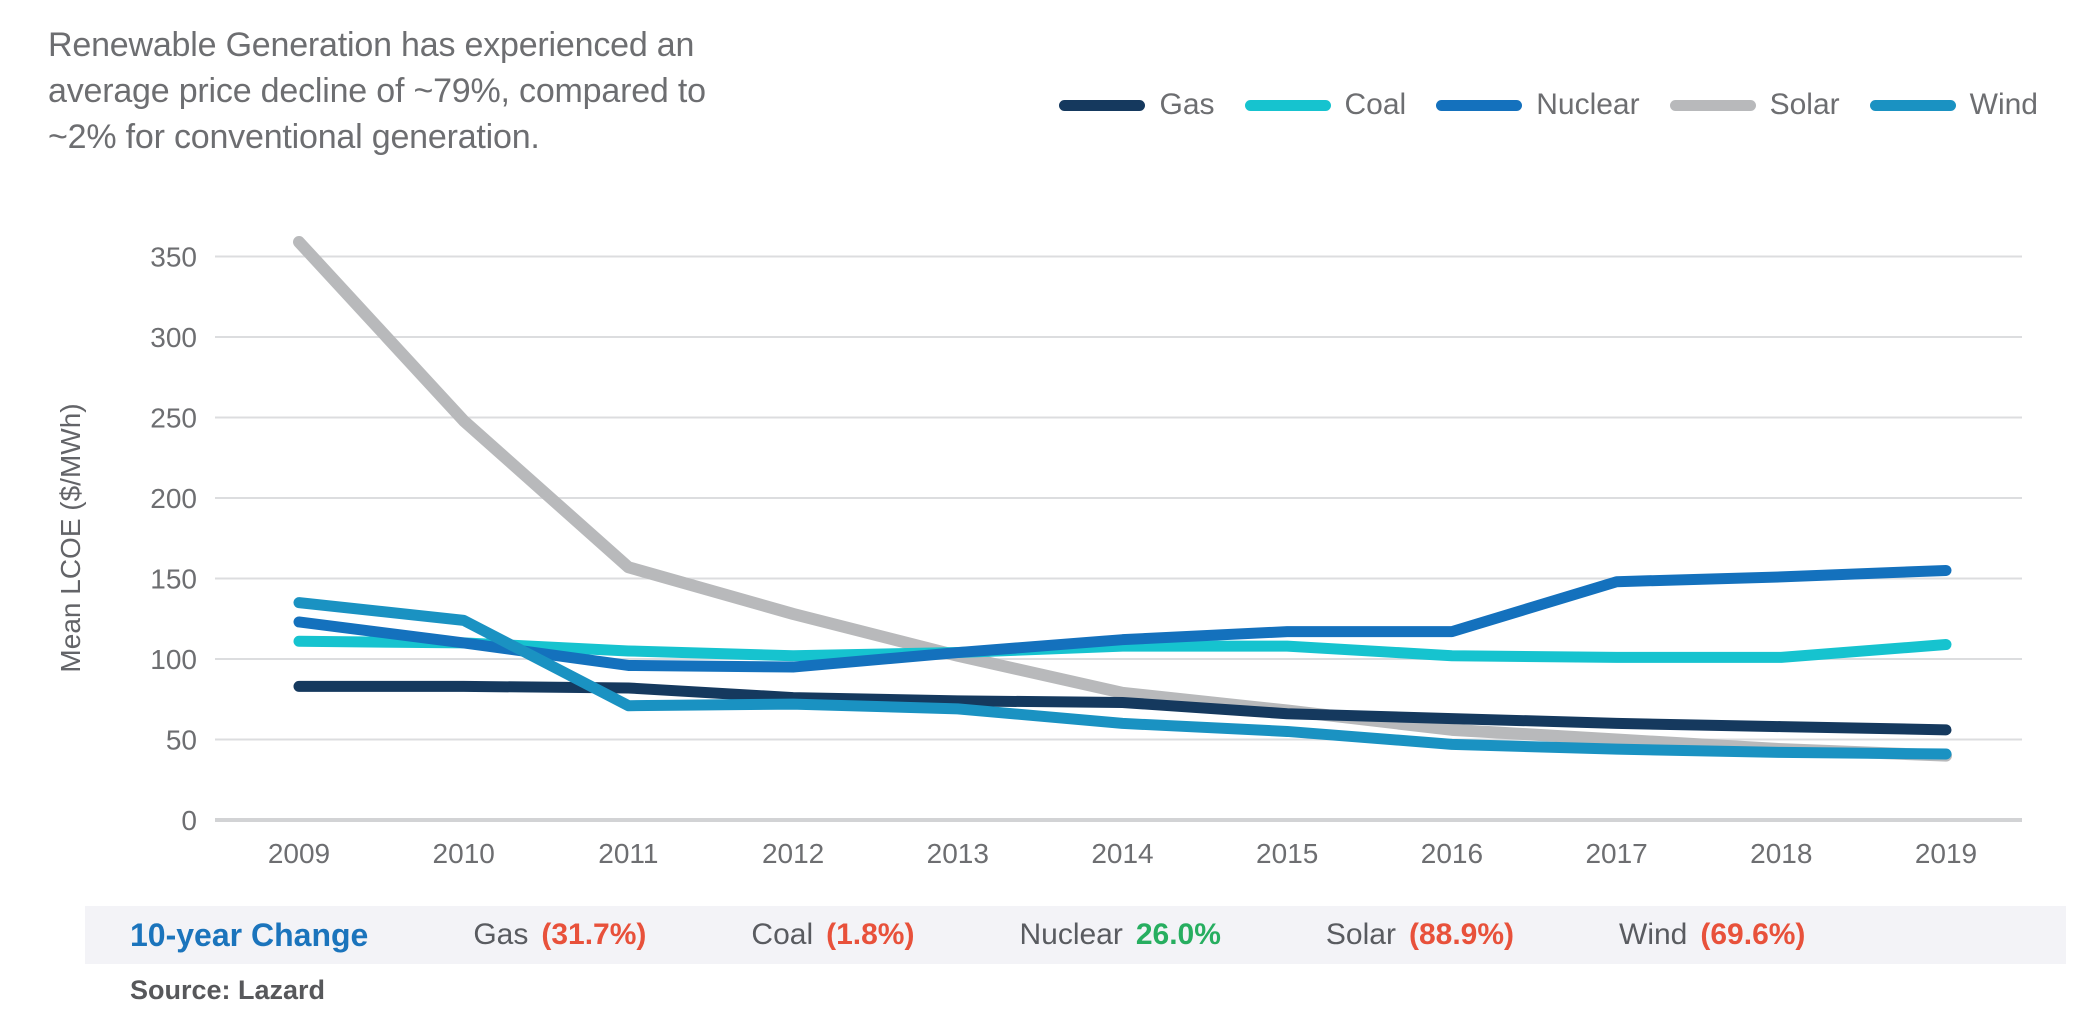 This screenshot has width=2088, height=1032. What do you see at coordinates (1753, 934) in the screenshot?
I see `change-item-value: (69.6%)` at bounding box center [1753, 934].